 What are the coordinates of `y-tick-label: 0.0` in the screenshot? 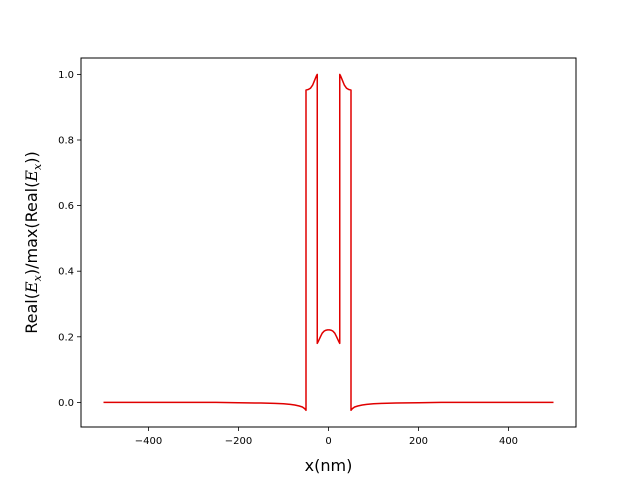 It's located at (66, 403).